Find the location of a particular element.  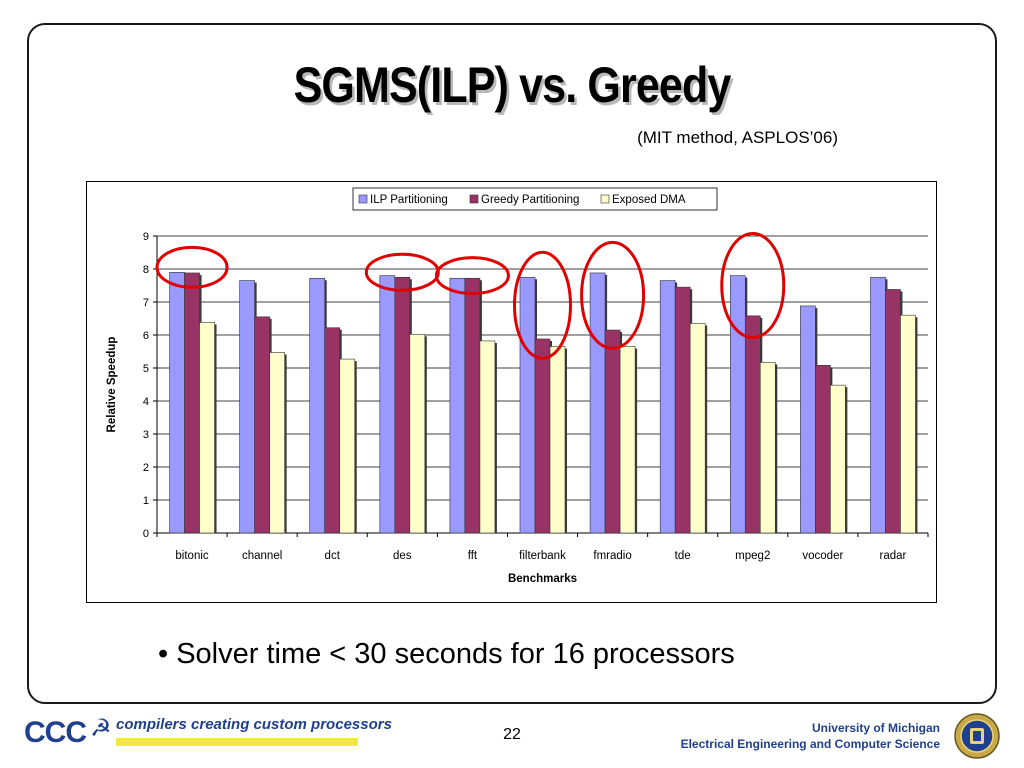

y-tick-label: 2 is located at coordinates (146, 468).